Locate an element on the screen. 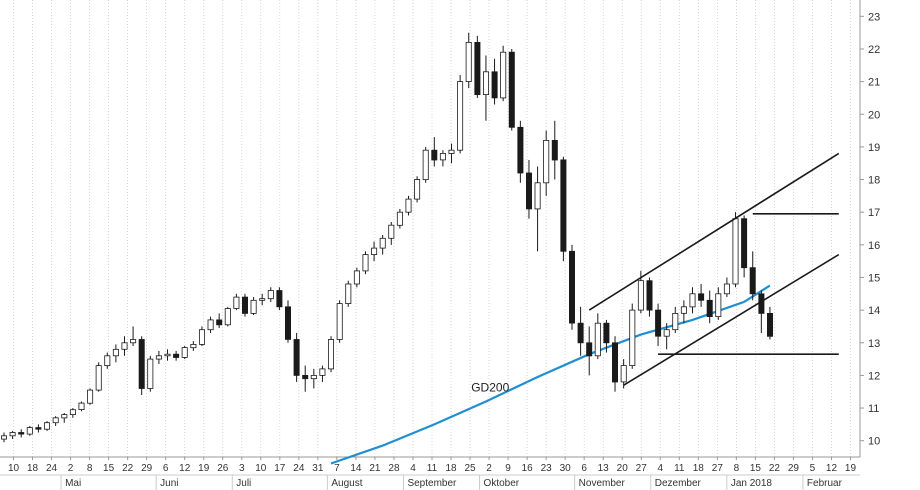 The height and width of the screenshot is (490, 920). x-day-label: 12 is located at coordinates (832, 468).